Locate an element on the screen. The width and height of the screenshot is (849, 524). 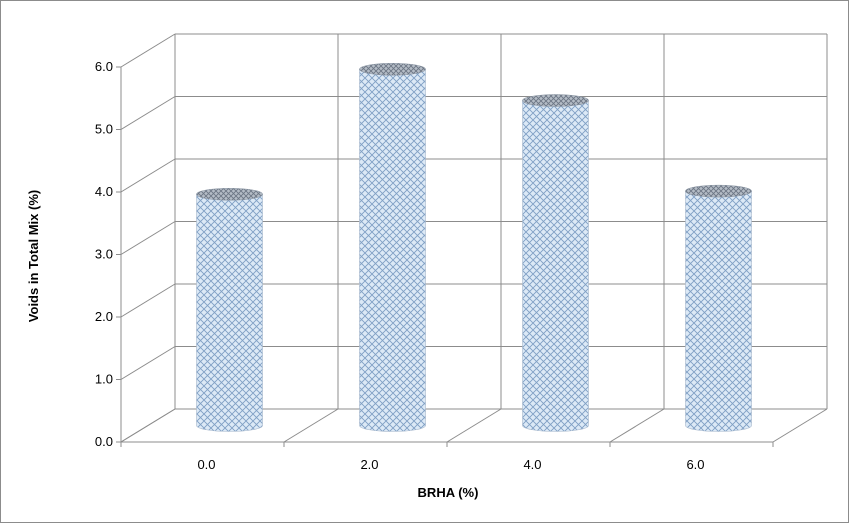
x-tick-label: 2.0 is located at coordinates (369, 464).